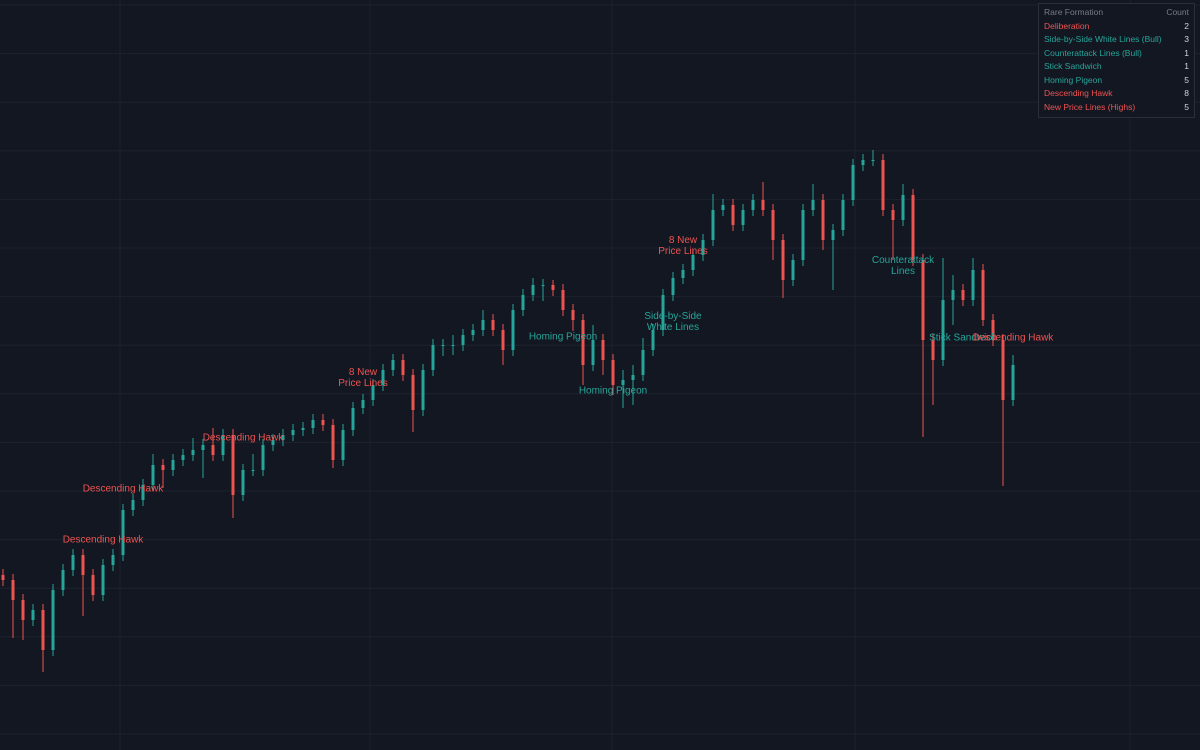  Describe the element at coordinates (1074, 12) in the screenshot. I see `table-header: Rare Formation` at that location.